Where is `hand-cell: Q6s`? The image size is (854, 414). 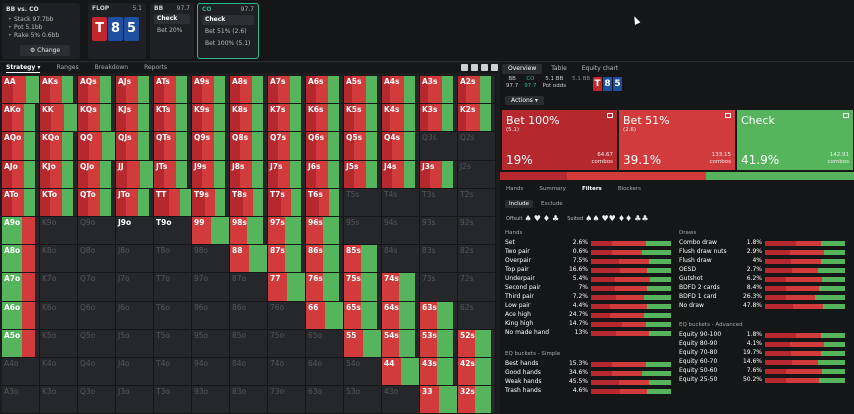
hand-cell: Q6s is located at coordinates (325, 146).